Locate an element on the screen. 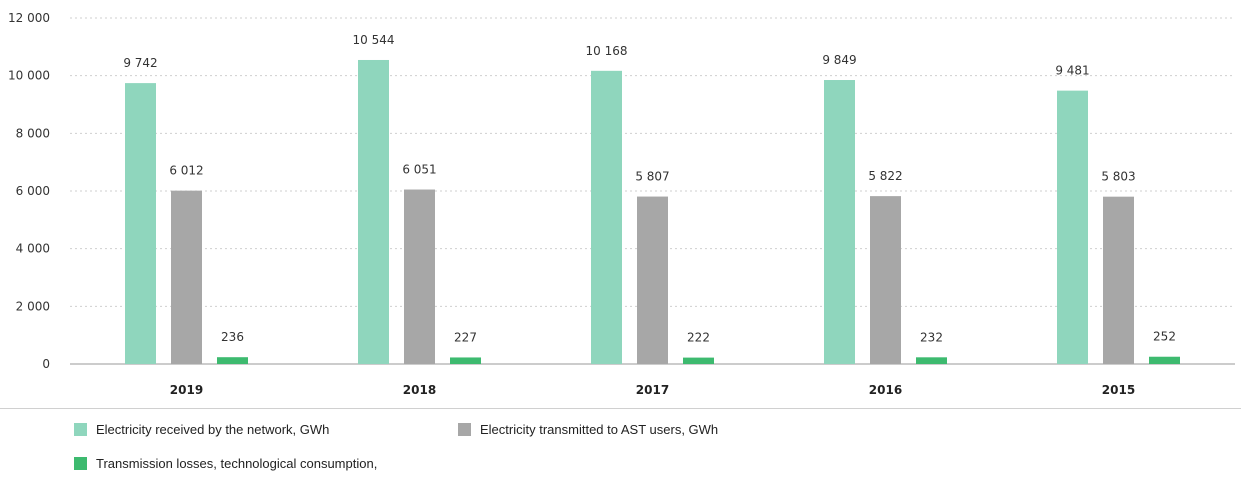 The image size is (1241, 479). data-label: 10 168 is located at coordinates (607, 51).